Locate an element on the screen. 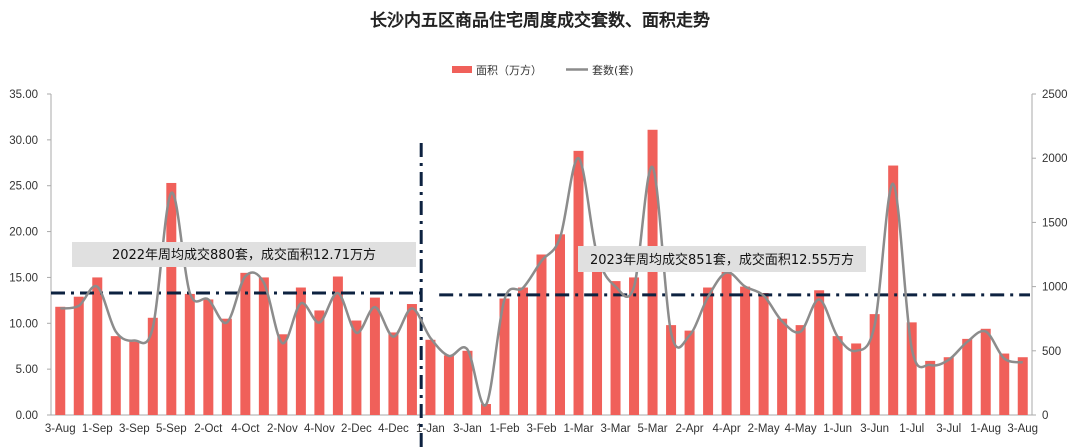  x-tick-label: 4-May is located at coordinates (801, 429).